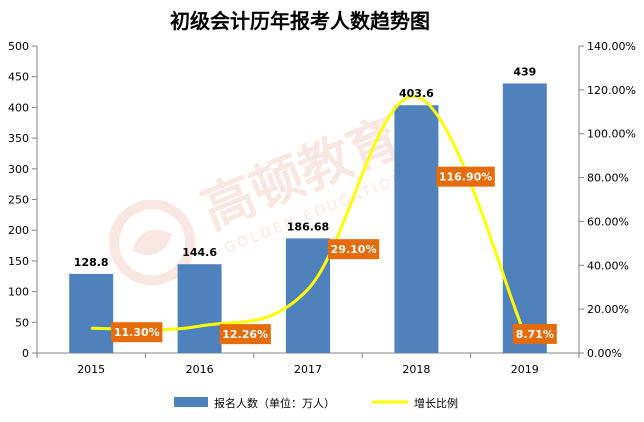  I want to click on legend: 报名人数（单位：万人） 增长比例, so click(316, 403).